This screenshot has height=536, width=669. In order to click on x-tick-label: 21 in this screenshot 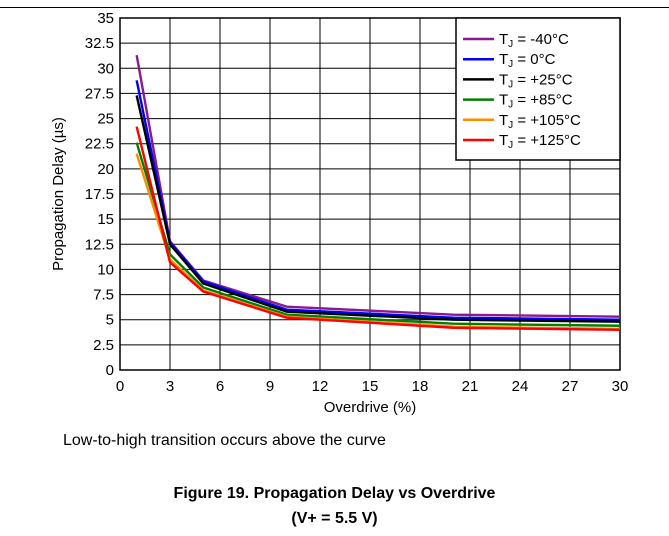, I will do `click(470, 386)`.